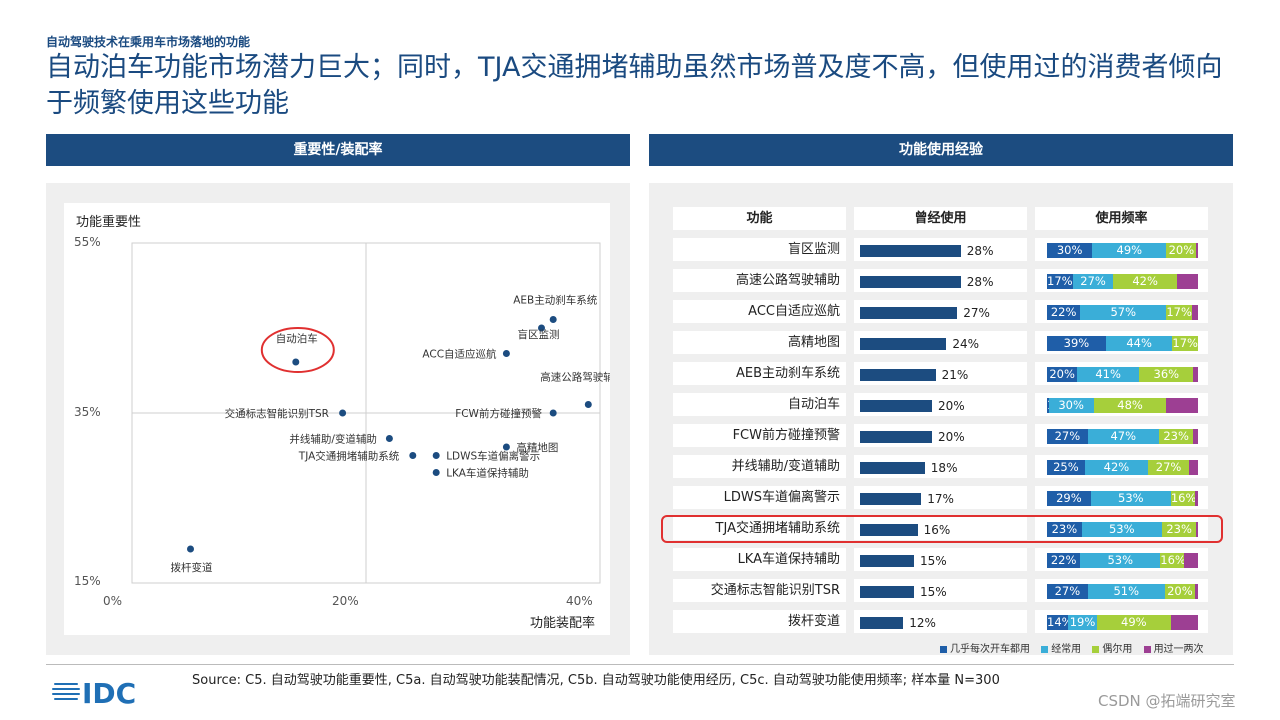 Image resolution: width=1280 pixels, height=720 pixels. I want to click on row-function-label: FCW前方碰撞预警, so click(786, 435).